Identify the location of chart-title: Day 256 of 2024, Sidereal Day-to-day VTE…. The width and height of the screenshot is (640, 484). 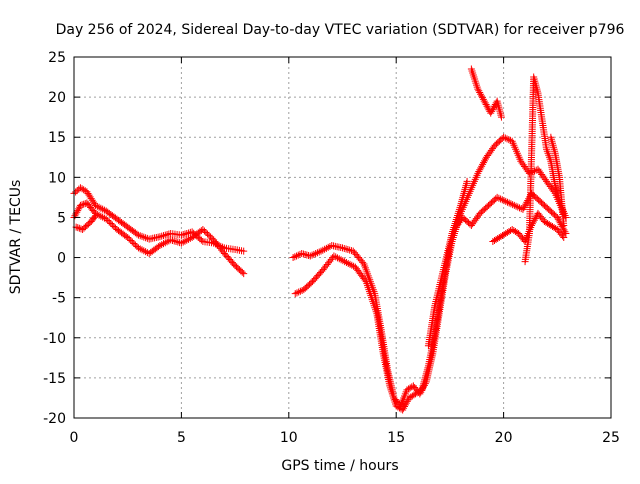
(340, 30).